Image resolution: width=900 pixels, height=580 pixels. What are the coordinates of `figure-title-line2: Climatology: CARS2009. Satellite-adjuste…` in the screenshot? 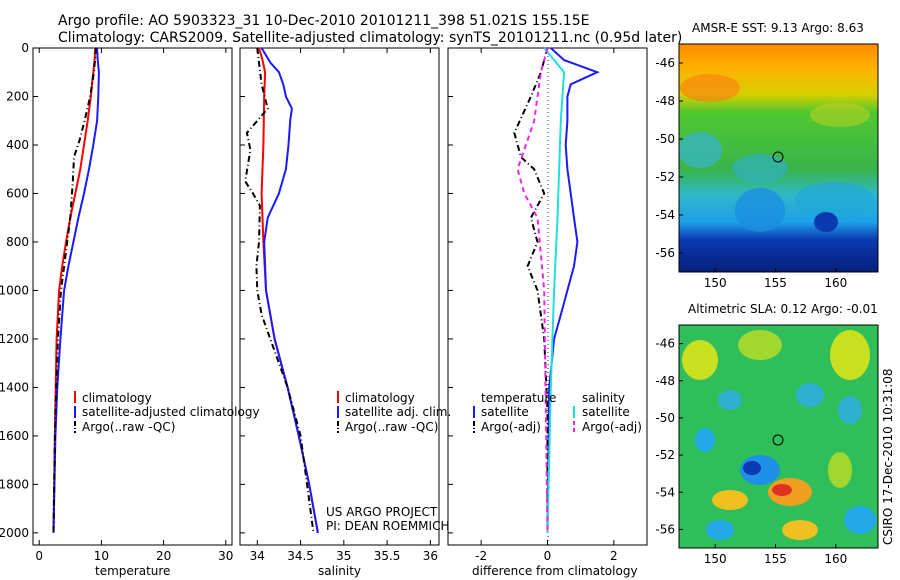 It's located at (370, 38).